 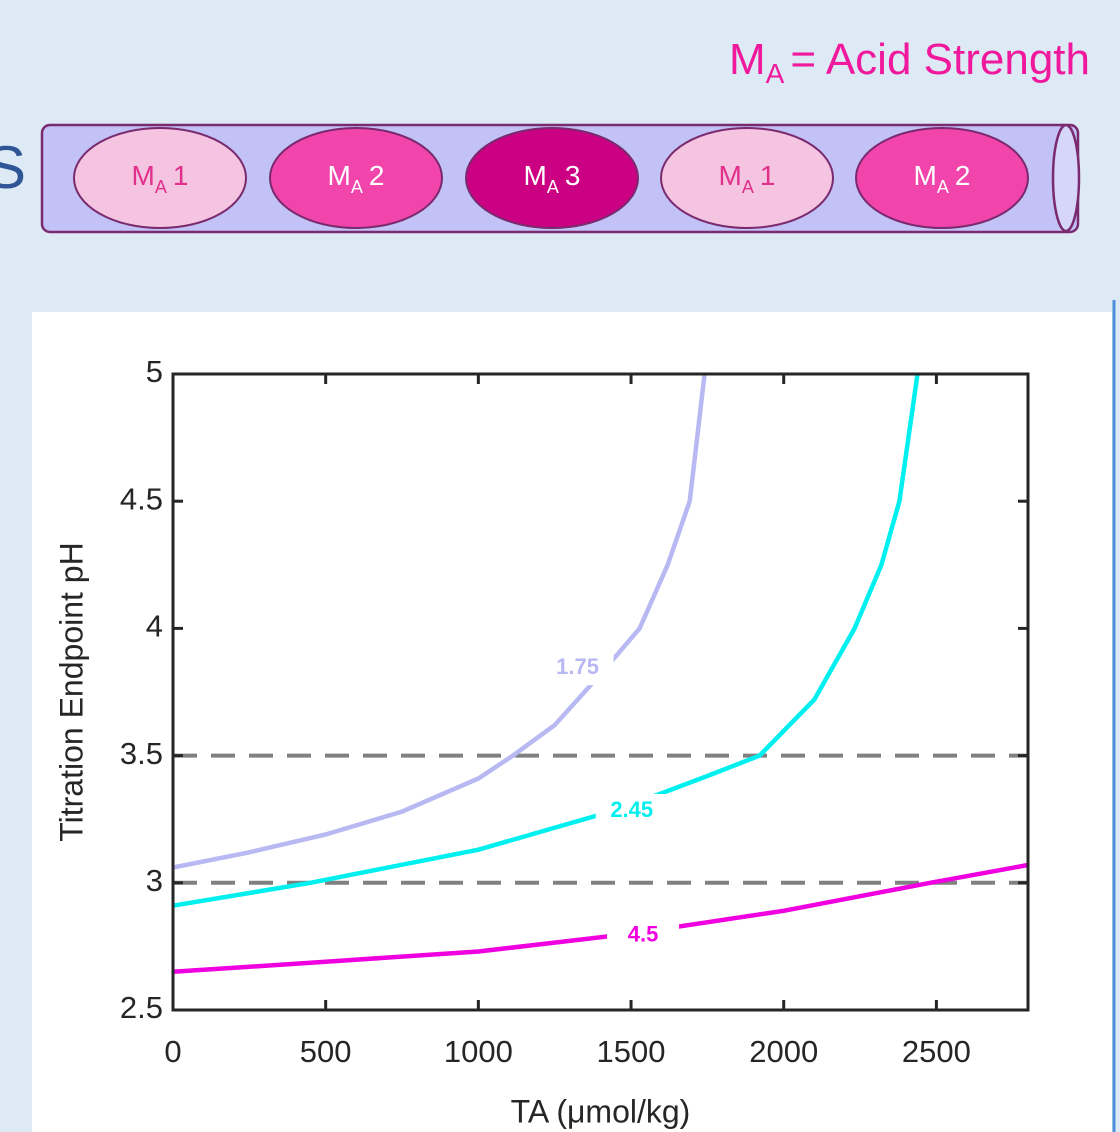 What do you see at coordinates (71, 691) in the screenshot?
I see `y-axis-label: Titration Endpoint pH` at bounding box center [71, 691].